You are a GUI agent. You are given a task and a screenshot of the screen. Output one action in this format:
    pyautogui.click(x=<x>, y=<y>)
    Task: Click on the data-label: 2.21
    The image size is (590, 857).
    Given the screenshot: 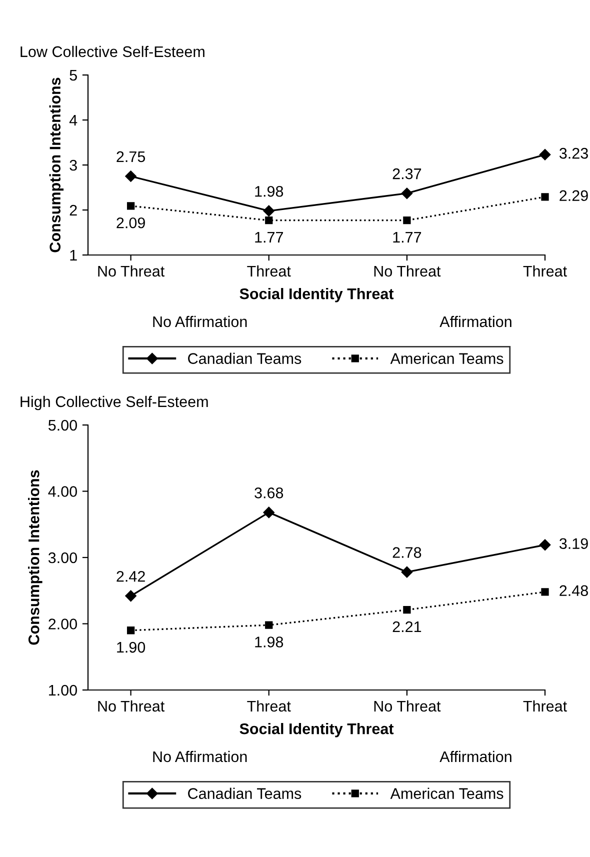 What is the action you would take?
    pyautogui.click(x=407, y=626)
    